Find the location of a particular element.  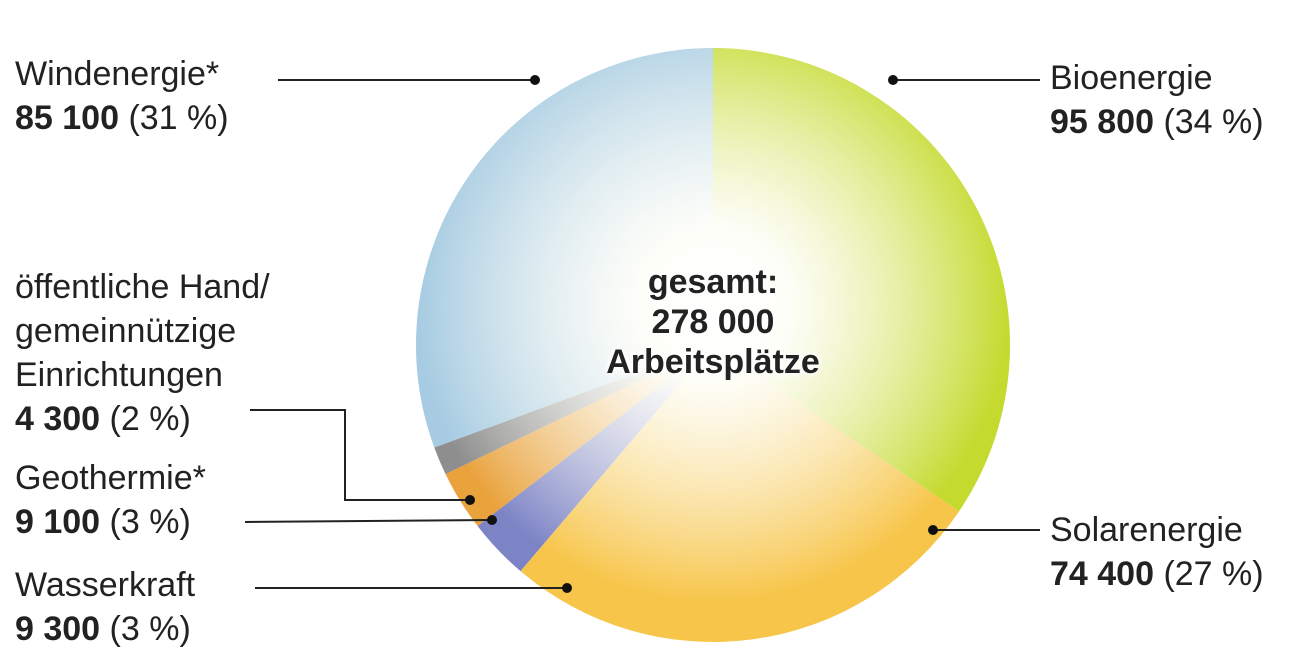

center-heading: gesamt: is located at coordinates (713, 282).